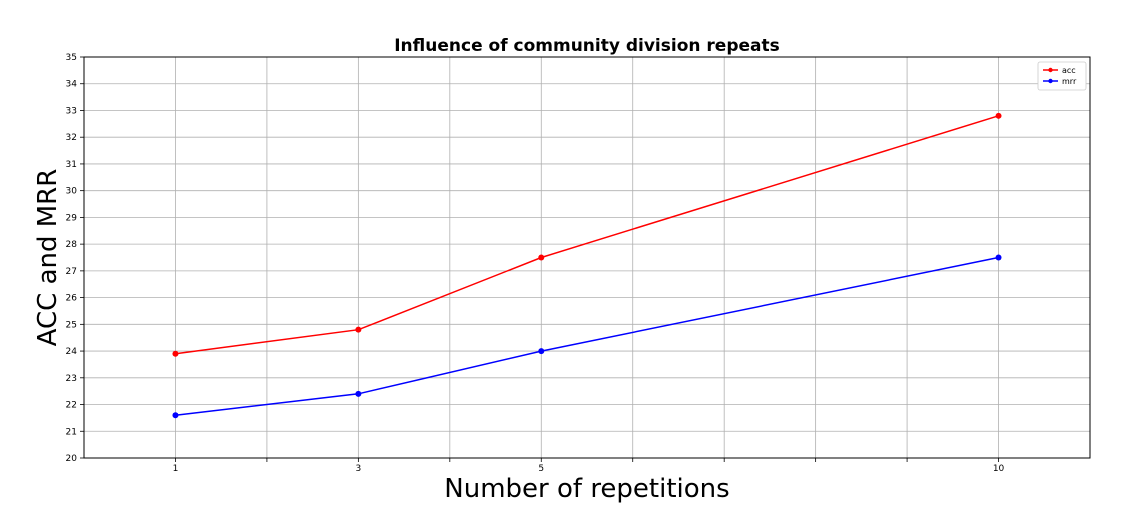  Describe the element at coordinates (71, 272) in the screenshot. I see `y-tick-label: 27` at that location.